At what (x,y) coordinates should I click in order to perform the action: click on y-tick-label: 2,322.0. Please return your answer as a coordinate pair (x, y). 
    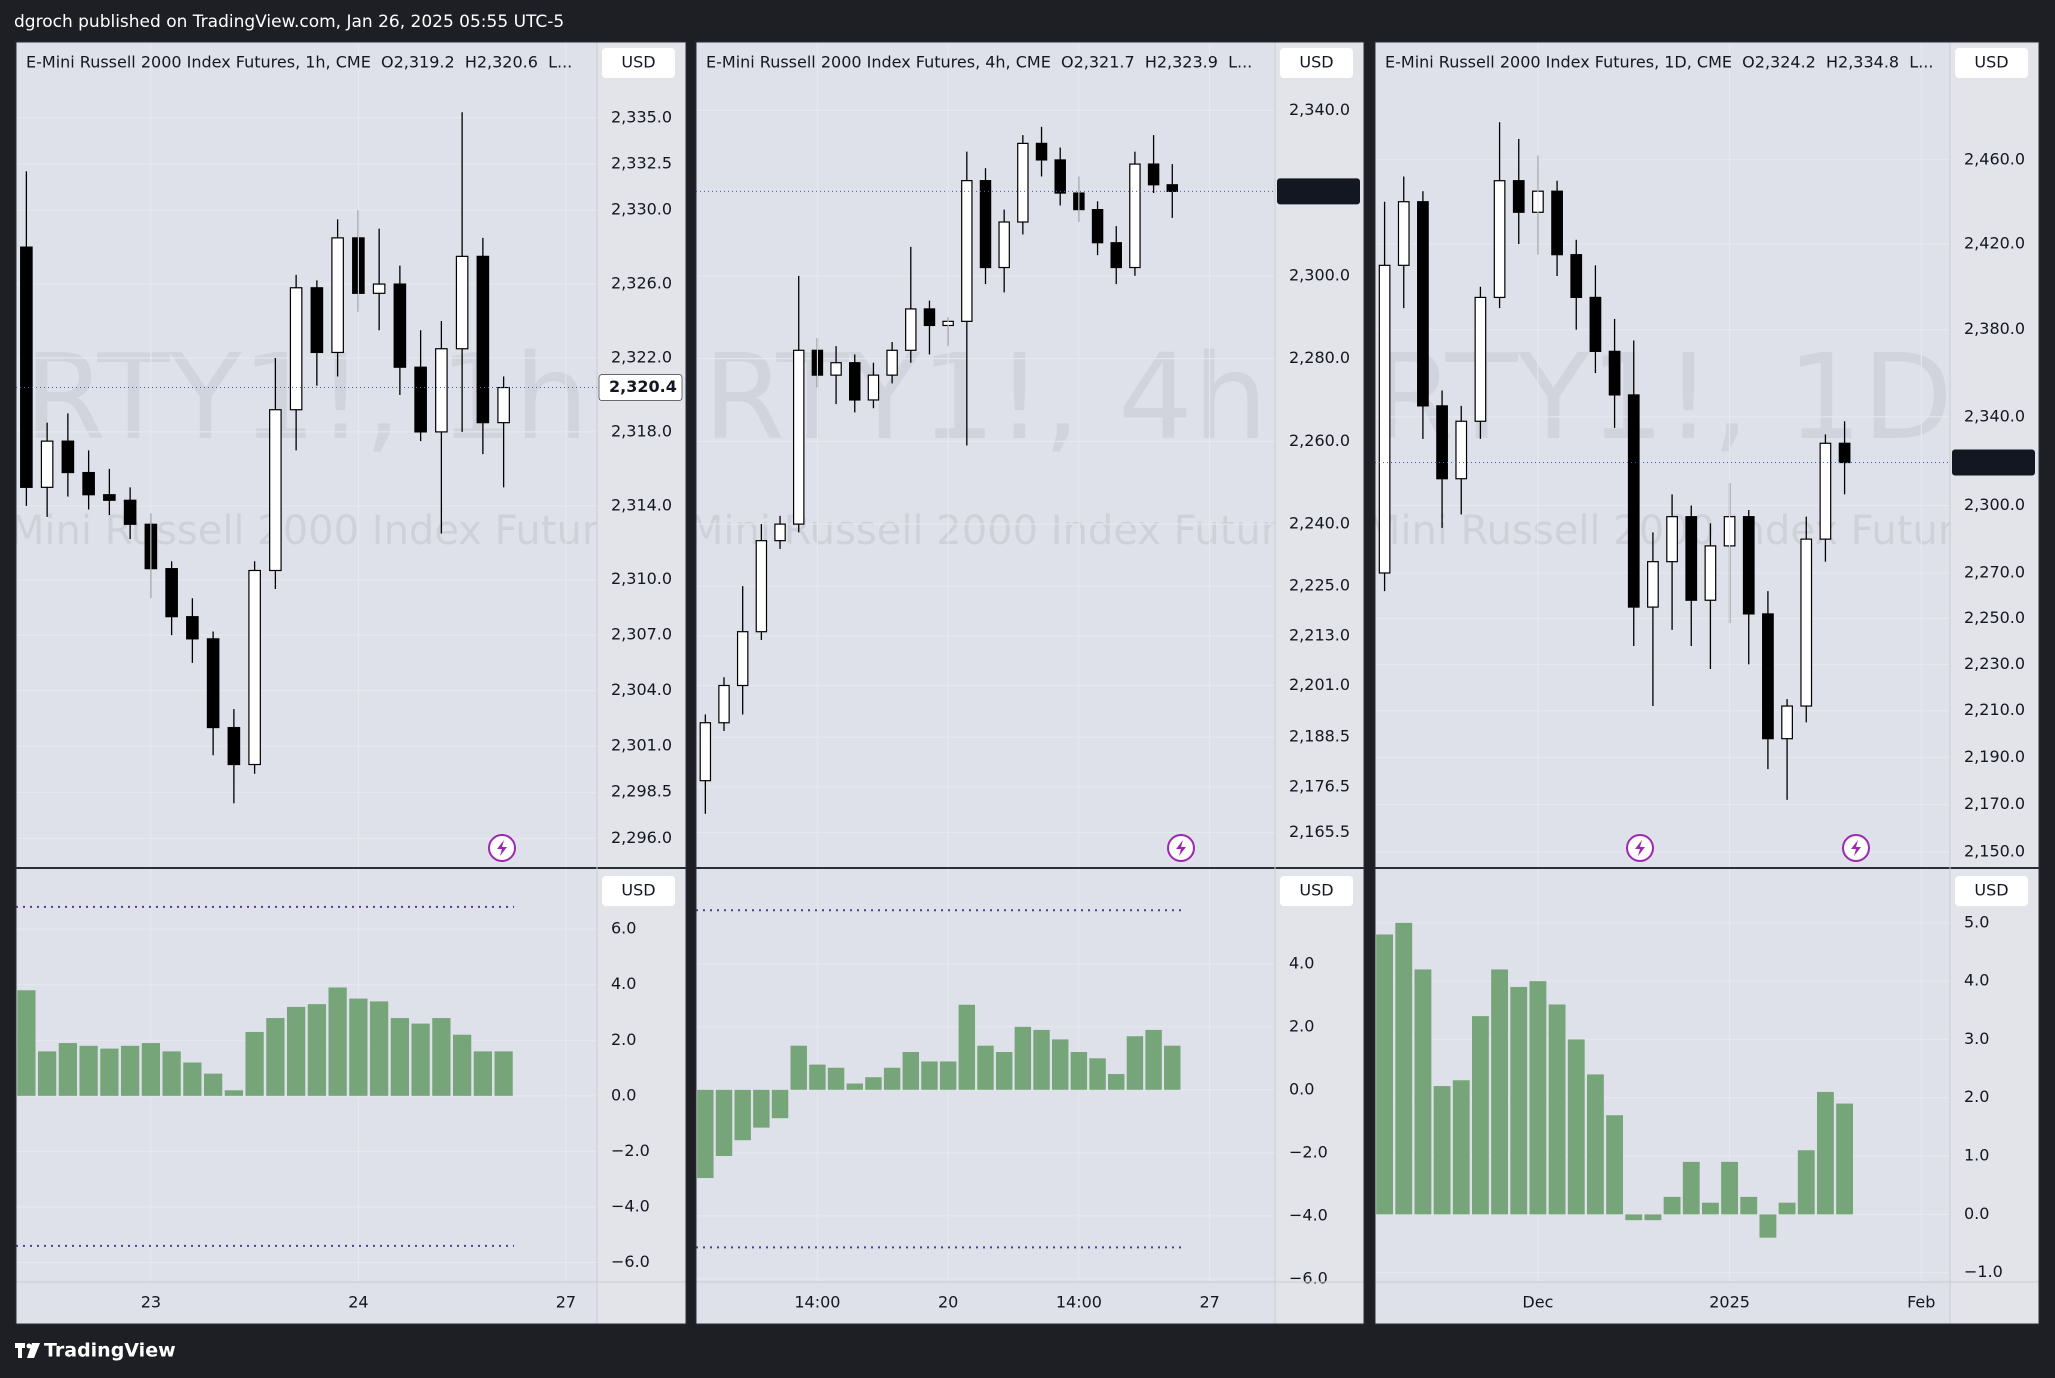
    Looking at the image, I should click on (641, 356).